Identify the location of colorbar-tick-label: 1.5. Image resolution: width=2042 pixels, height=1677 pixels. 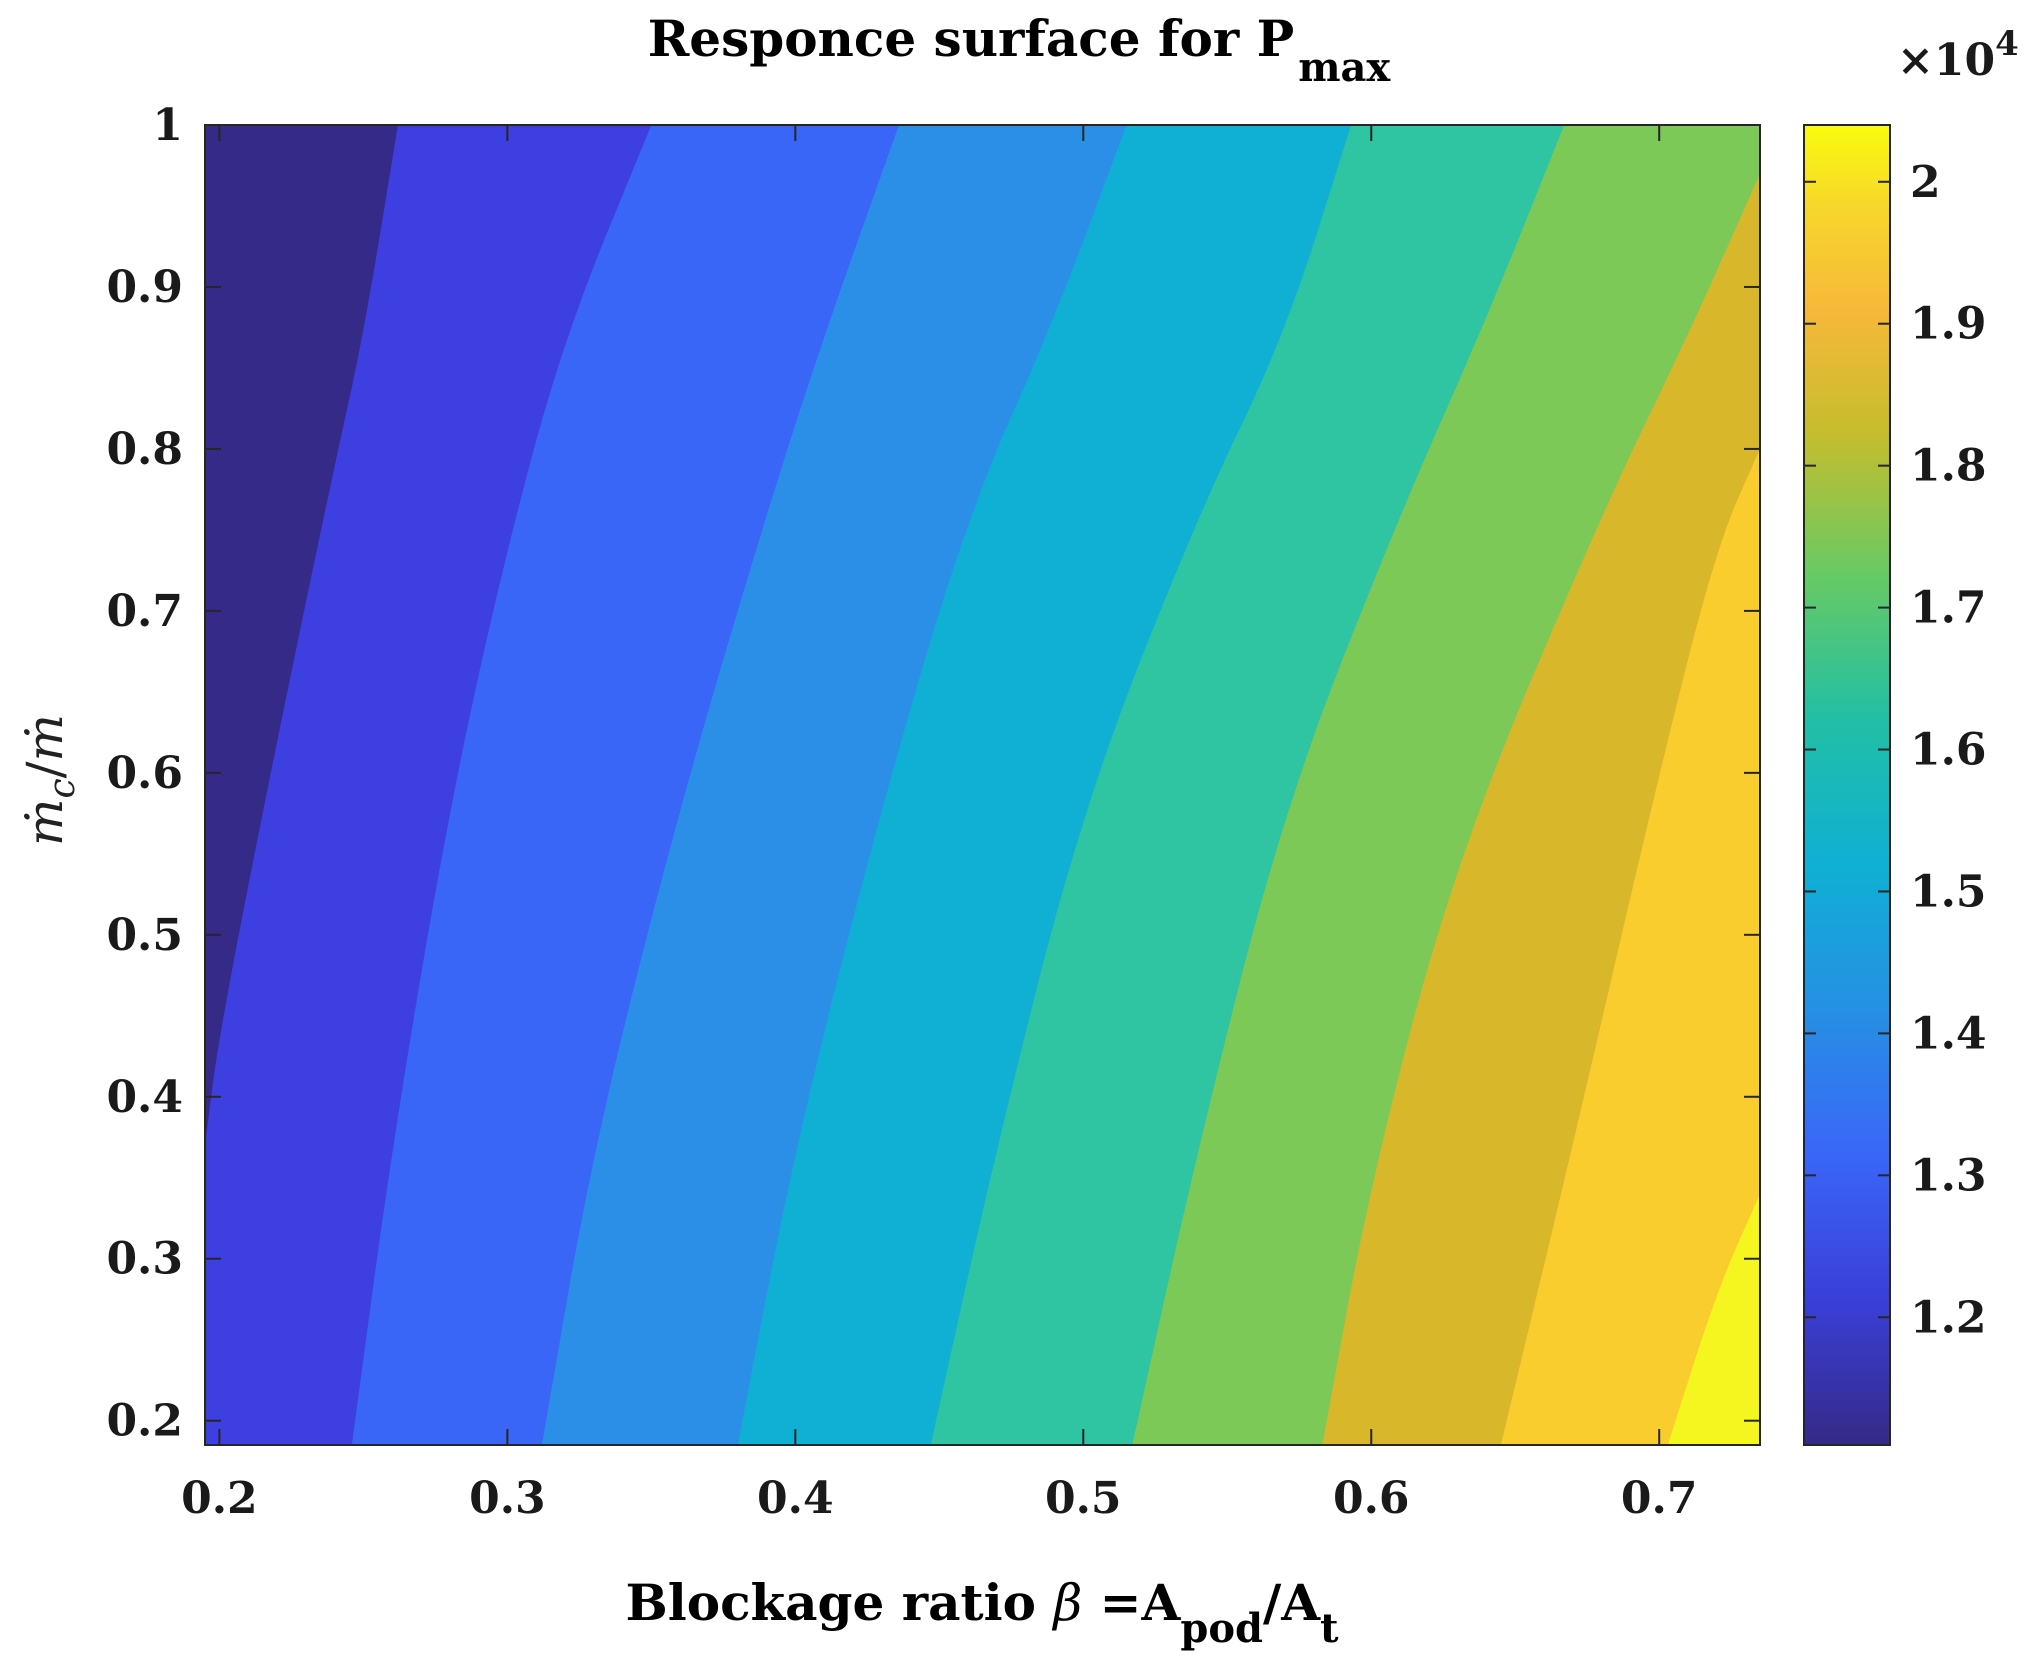
(1948, 891).